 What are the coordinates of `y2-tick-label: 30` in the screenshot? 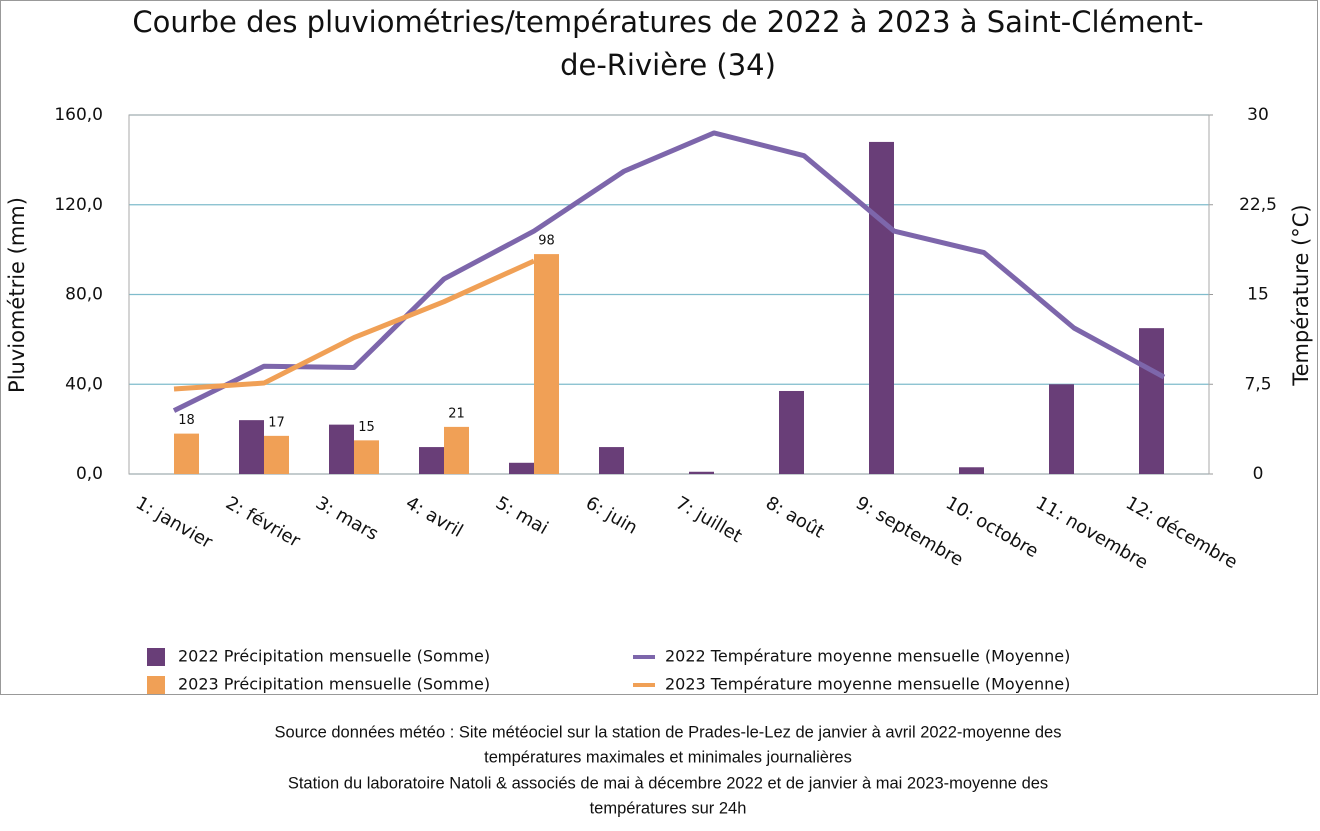 It's located at (1258, 115).